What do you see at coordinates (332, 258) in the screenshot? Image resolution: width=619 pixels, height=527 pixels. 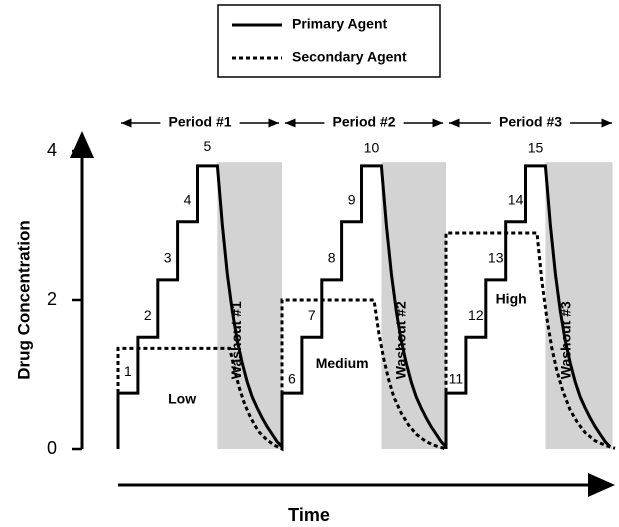 I see `annotation: 8` at bounding box center [332, 258].